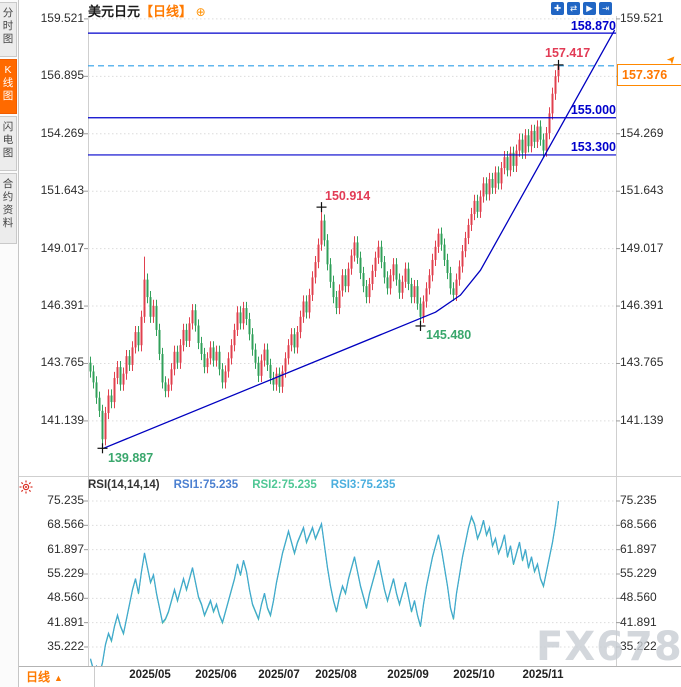 This screenshot has width=681, height=687. I want to click on playback-icon: ▶, so click(589, 8).